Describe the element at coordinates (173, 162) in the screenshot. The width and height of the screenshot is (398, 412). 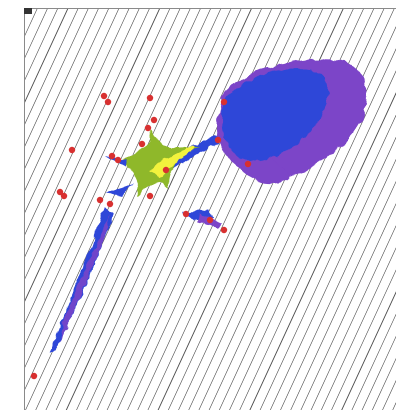
I see `core-highlight` at that location.